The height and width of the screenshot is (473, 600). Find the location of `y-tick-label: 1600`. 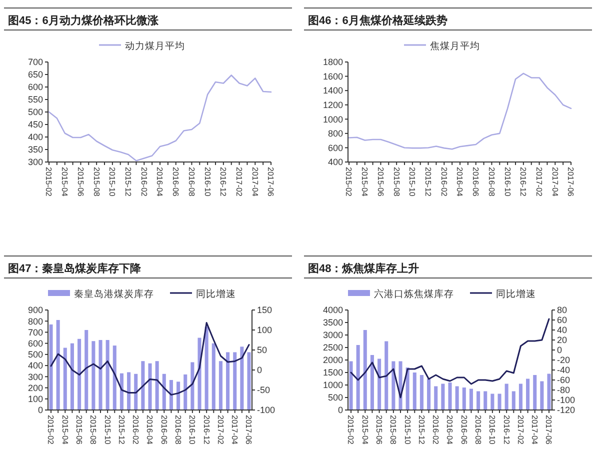

y-tick-label: 1600 is located at coordinates (332, 76).